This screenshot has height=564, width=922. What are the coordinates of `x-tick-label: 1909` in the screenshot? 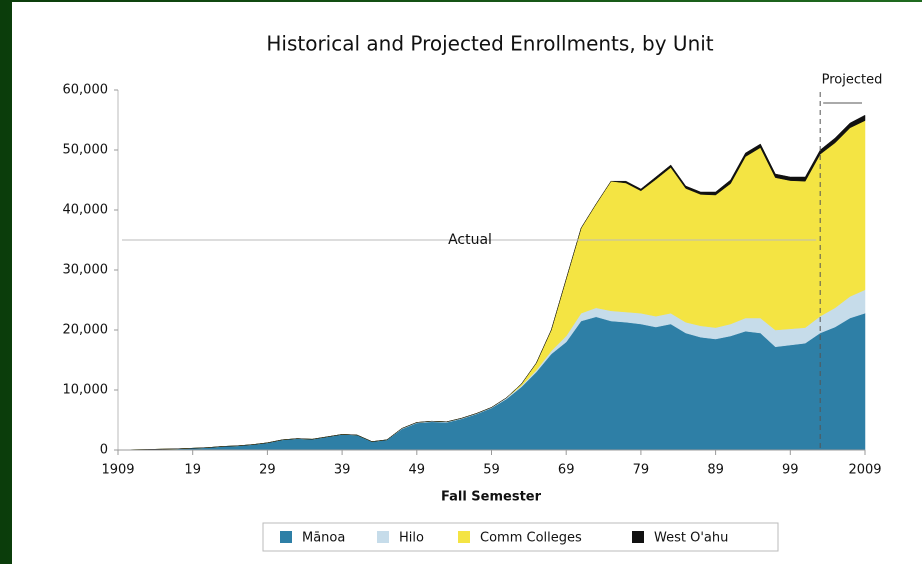 It's located at (117, 470).